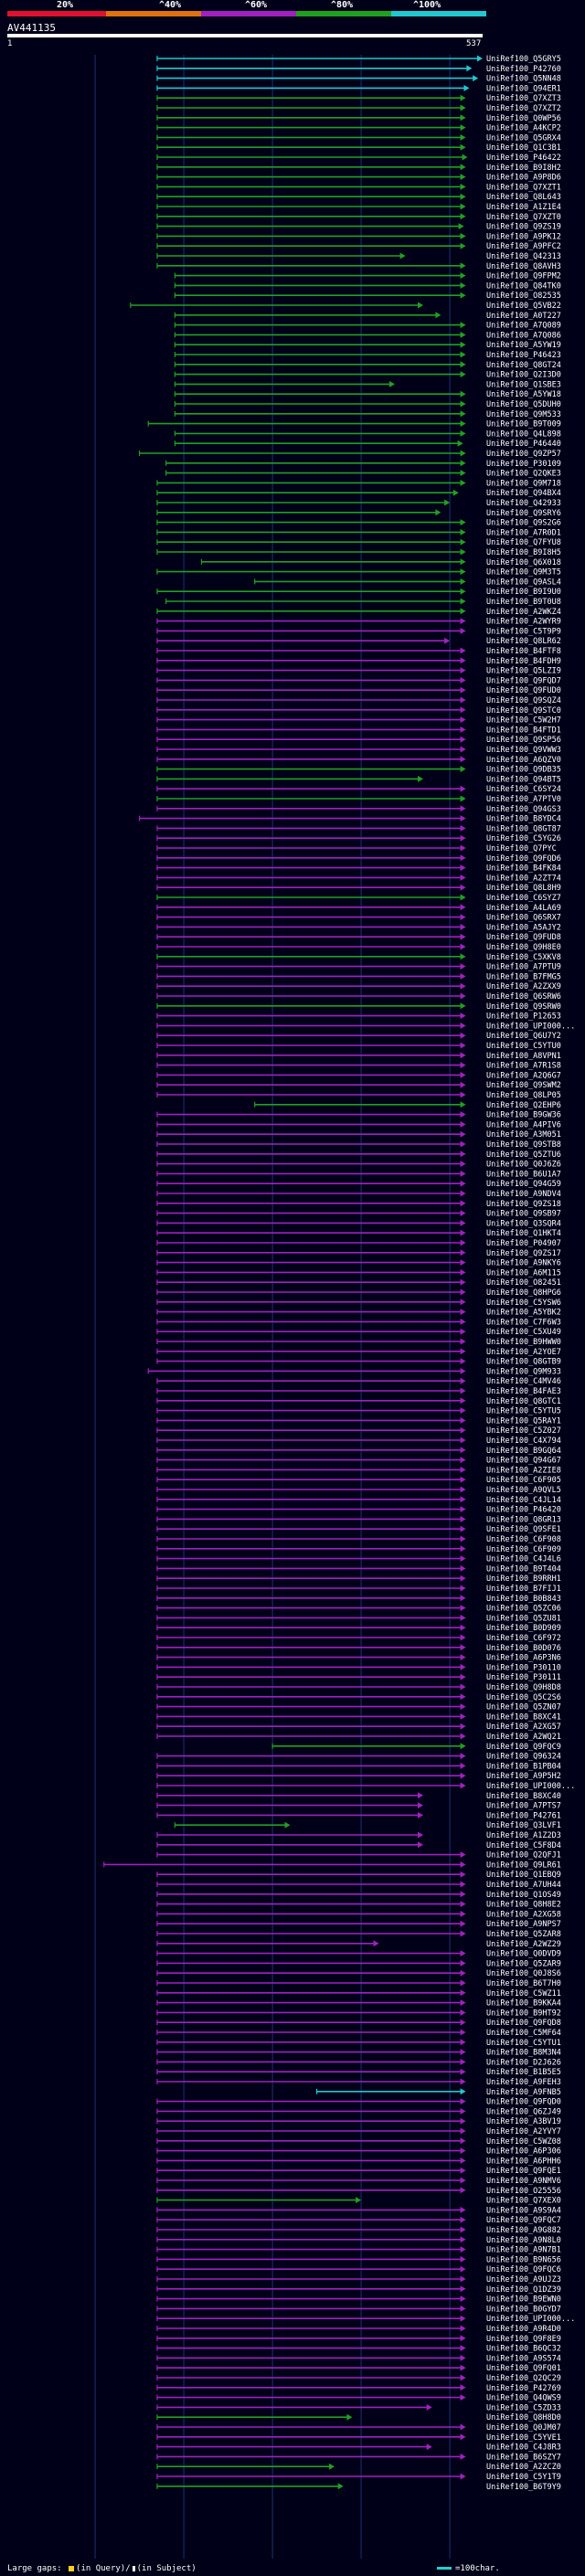 The width and height of the screenshot is (585, 2576). Describe the element at coordinates (523, 2210) in the screenshot. I see `hit-label: UniRef100_A9S9A4` at that location.